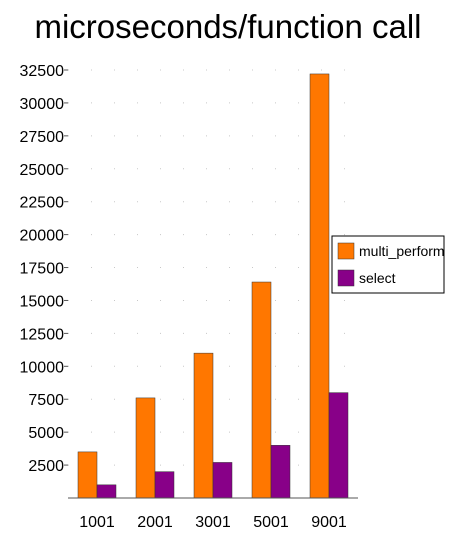 This screenshot has width=456, height=537. I want to click on legend-swatch-select, so click(346, 278).